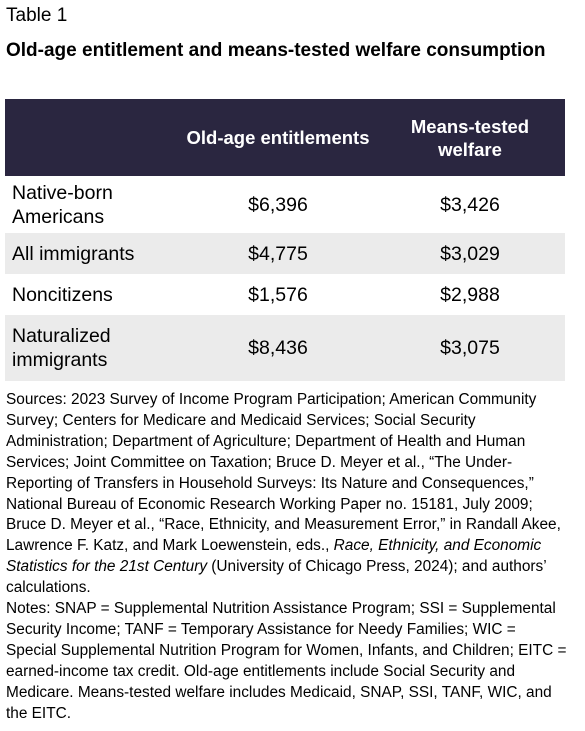 The width and height of the screenshot is (585, 731). I want to click on header-empty, so click(93, 137).